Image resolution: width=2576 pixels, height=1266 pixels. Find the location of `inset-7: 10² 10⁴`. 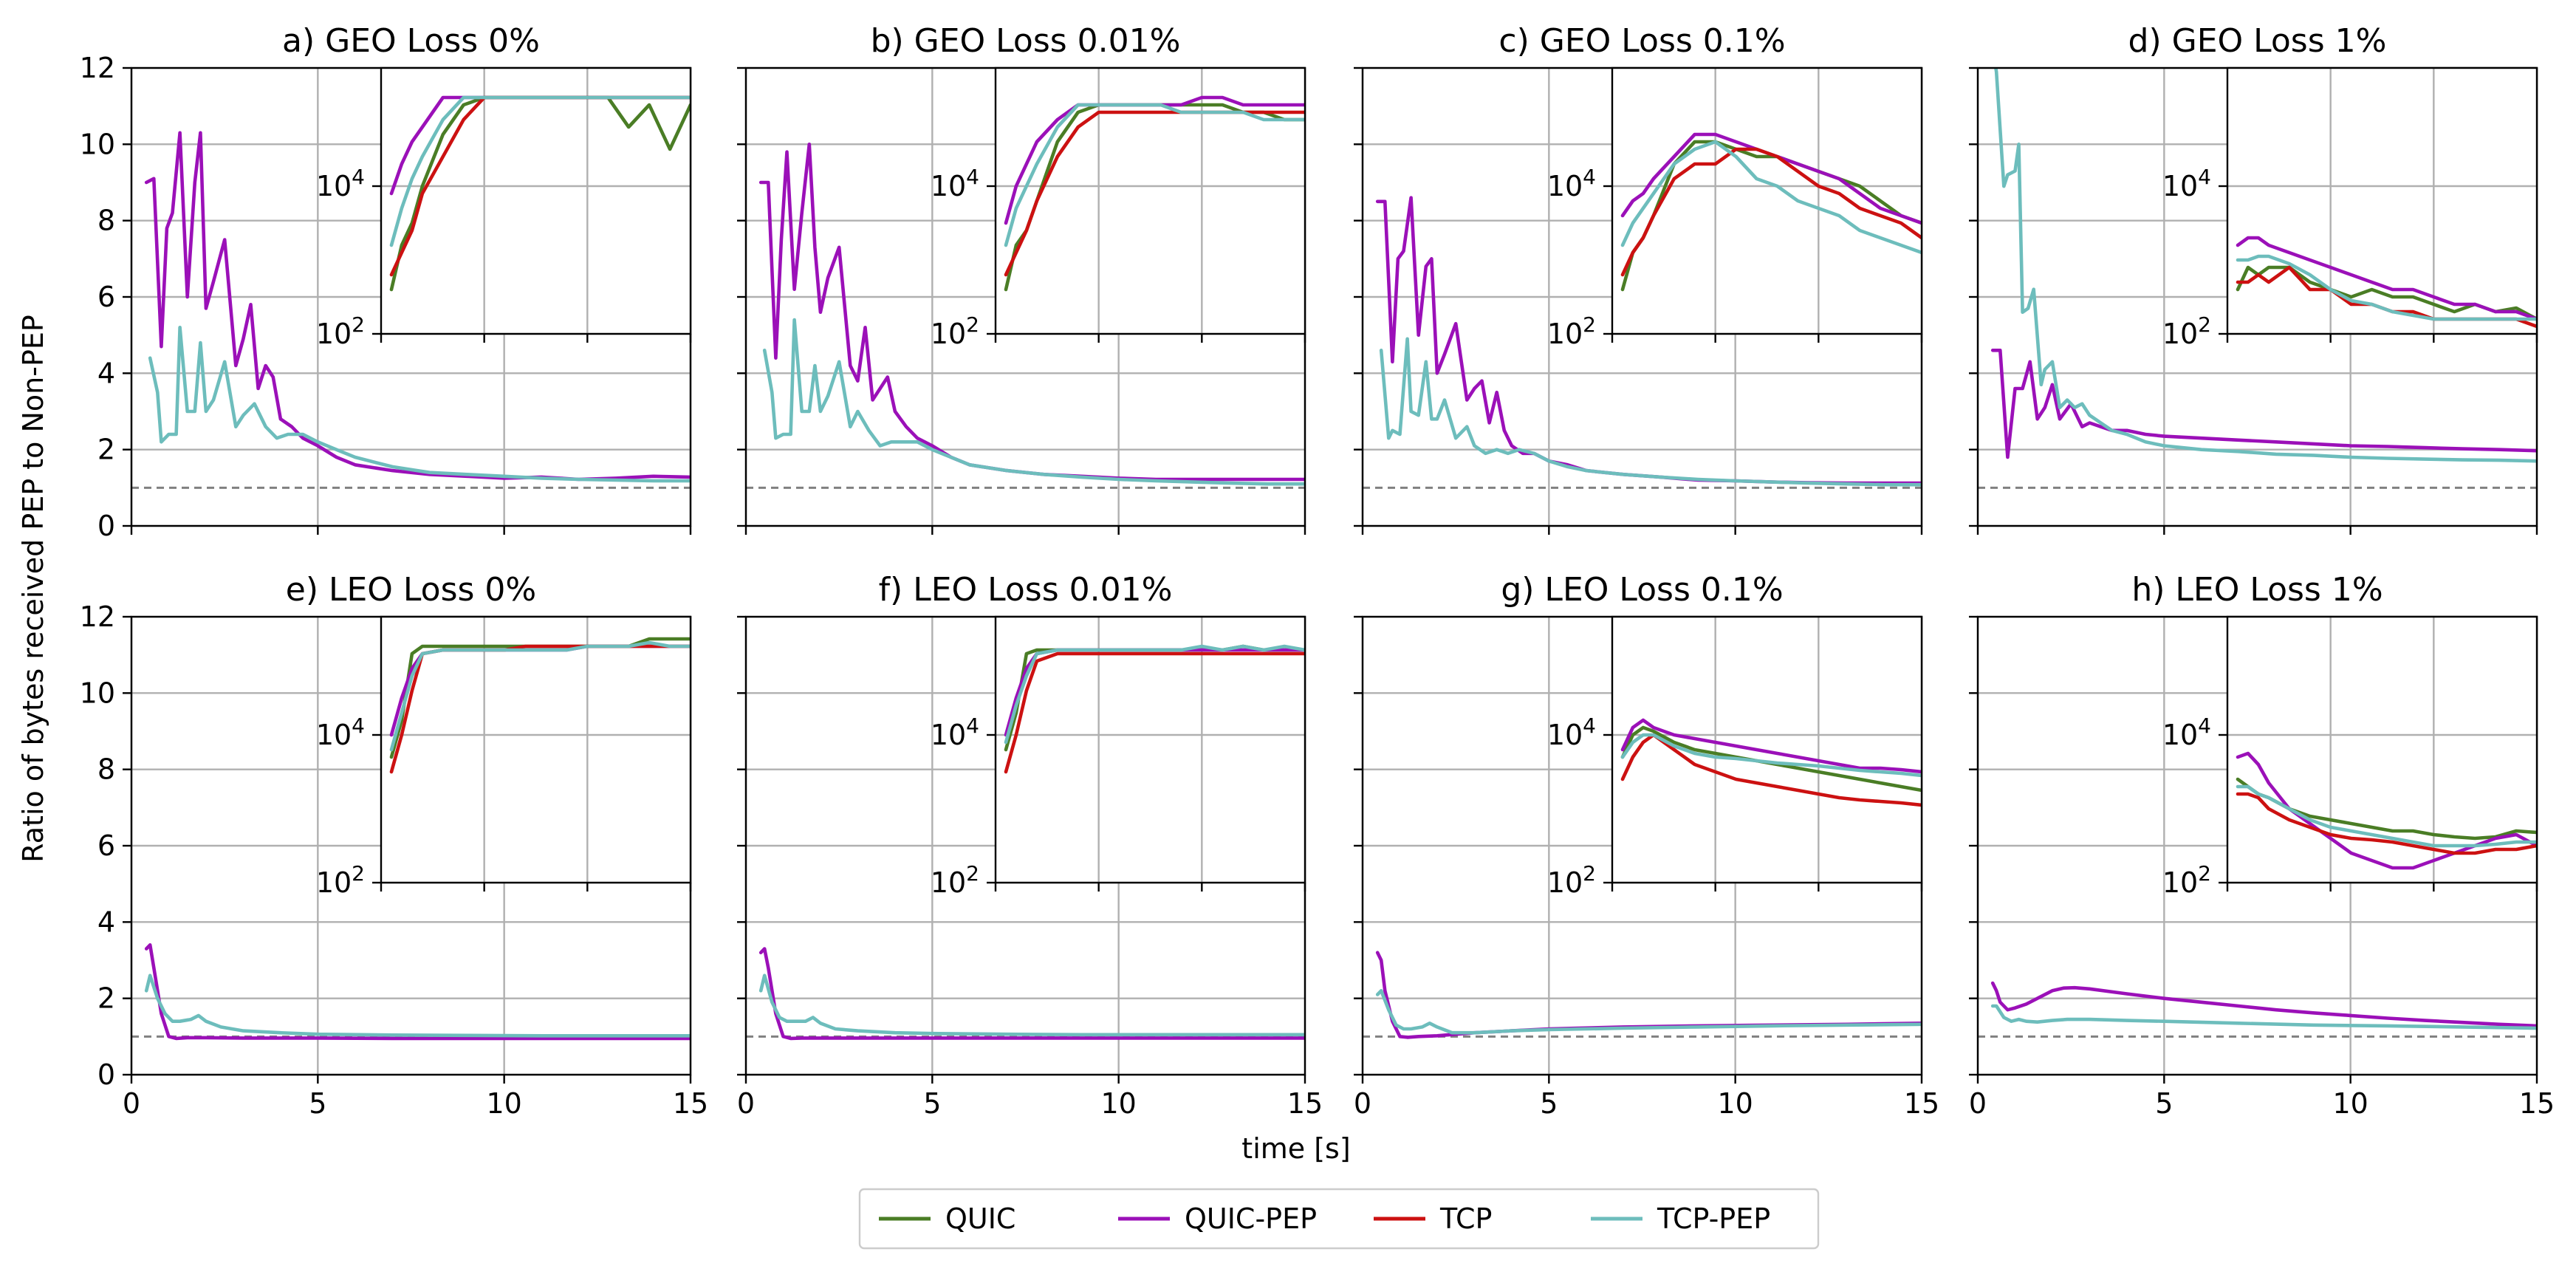

inset-7: 10² 10⁴ is located at coordinates (2350, 757).